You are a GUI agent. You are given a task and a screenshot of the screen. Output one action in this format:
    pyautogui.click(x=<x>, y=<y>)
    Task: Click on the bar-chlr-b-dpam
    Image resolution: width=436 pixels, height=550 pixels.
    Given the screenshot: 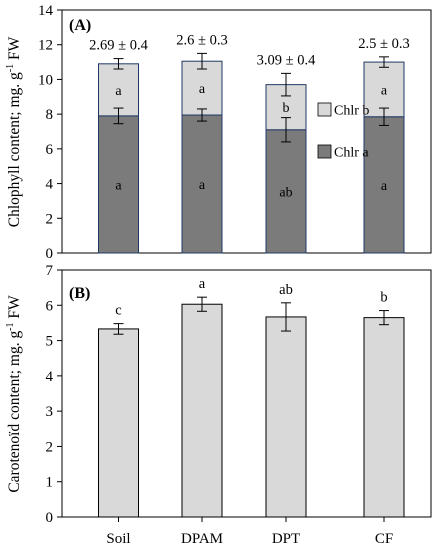 What is the action you would take?
    pyautogui.click(x=202, y=88)
    